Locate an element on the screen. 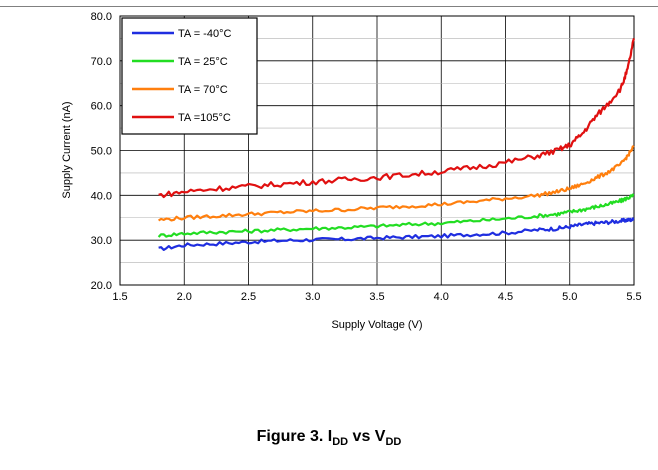 The width and height of the screenshot is (658, 470). x-tick-label: 2.0 is located at coordinates (184, 297).